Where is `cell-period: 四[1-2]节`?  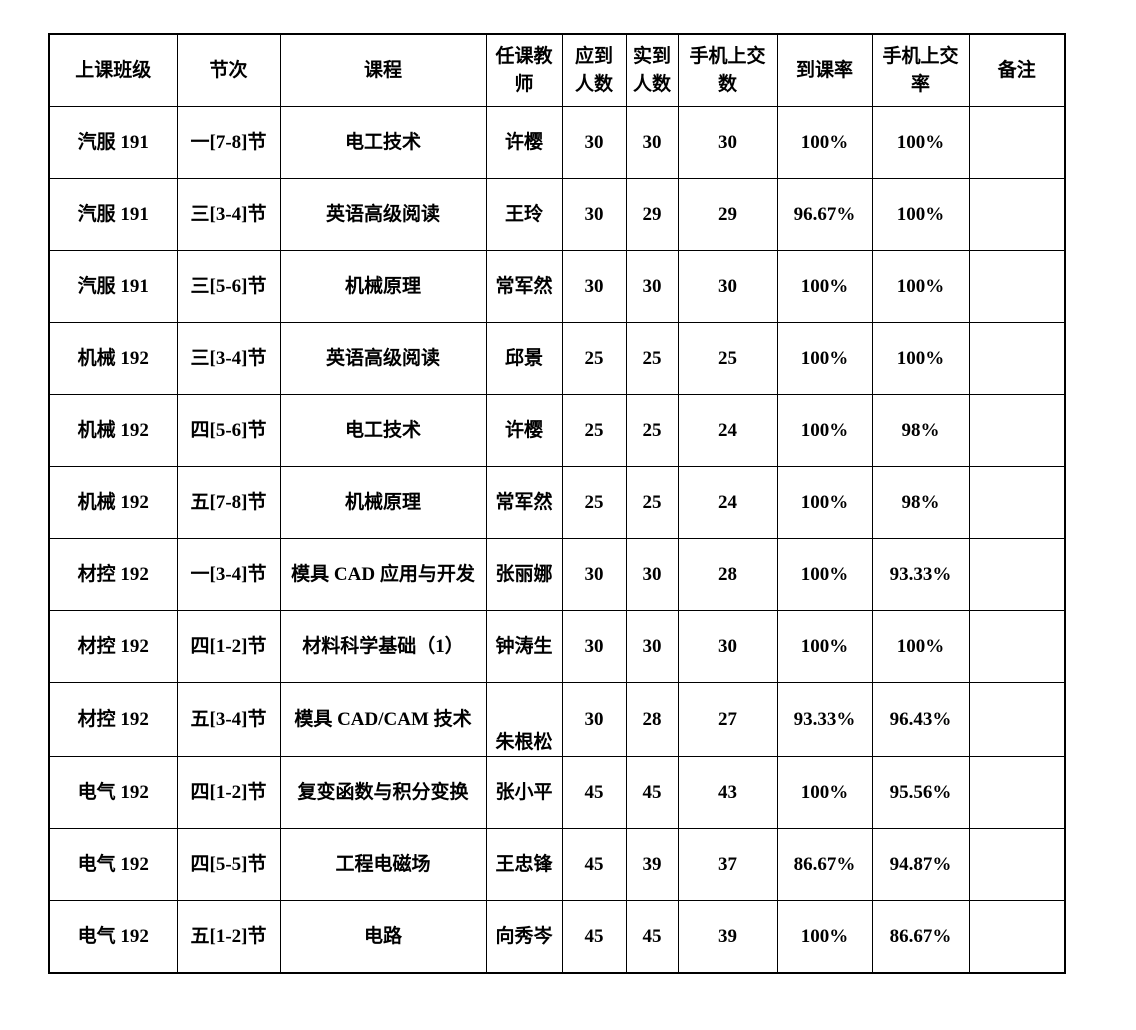
cell-period: 四[1-2]节 is located at coordinates (228, 792).